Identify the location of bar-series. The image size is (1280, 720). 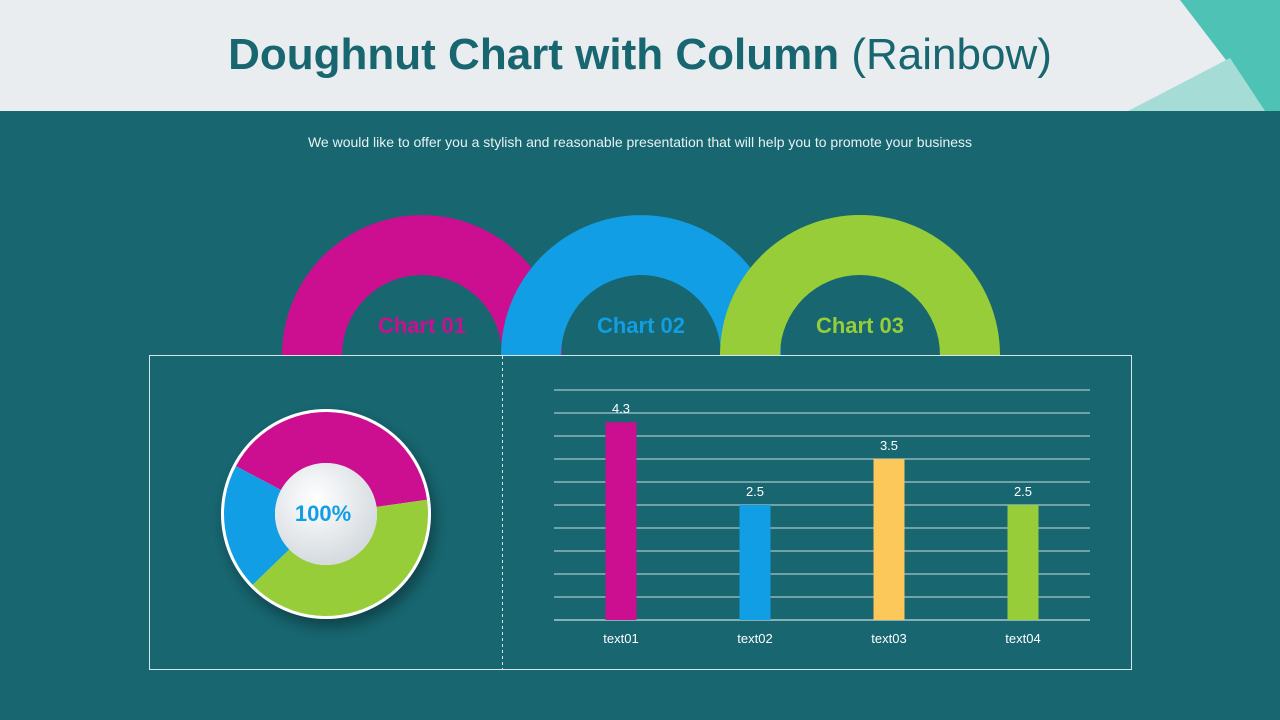
(822, 521).